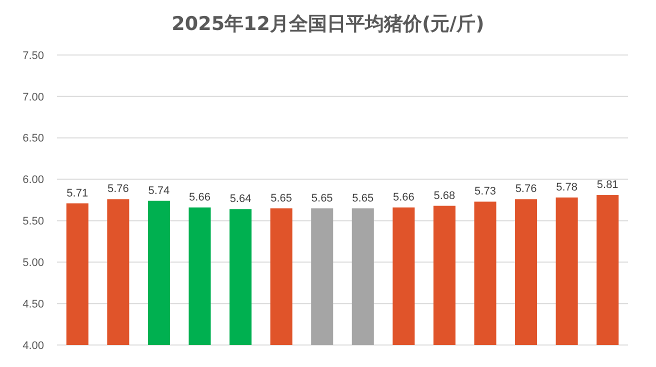 This screenshot has width=656, height=367. What do you see at coordinates (33, 180) in the screenshot?
I see `y-tick-label: 6.00` at bounding box center [33, 180].